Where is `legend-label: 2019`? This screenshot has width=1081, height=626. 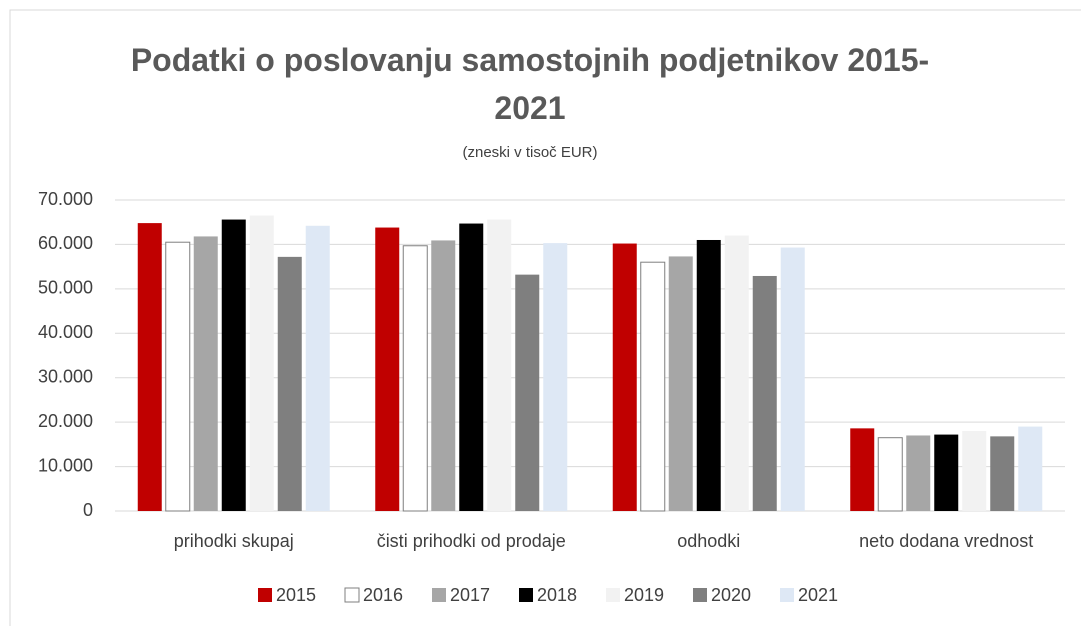 legend-label: 2019 is located at coordinates (644, 595).